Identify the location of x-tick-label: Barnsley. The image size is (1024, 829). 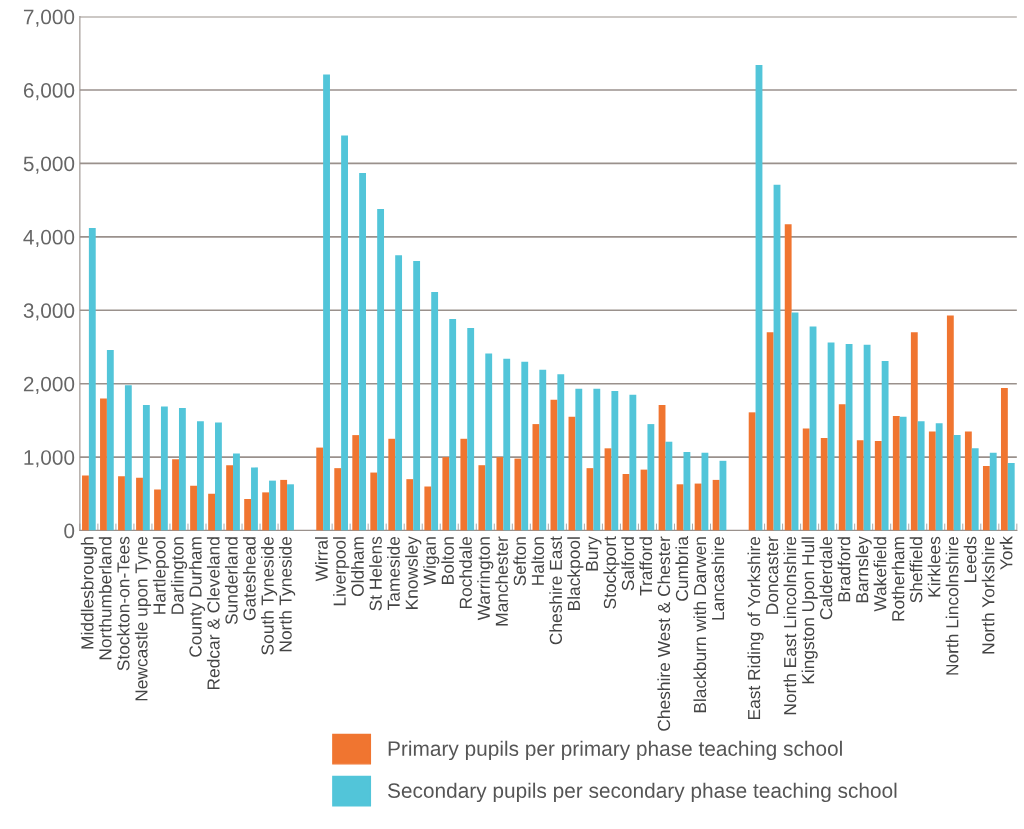
(863, 569).